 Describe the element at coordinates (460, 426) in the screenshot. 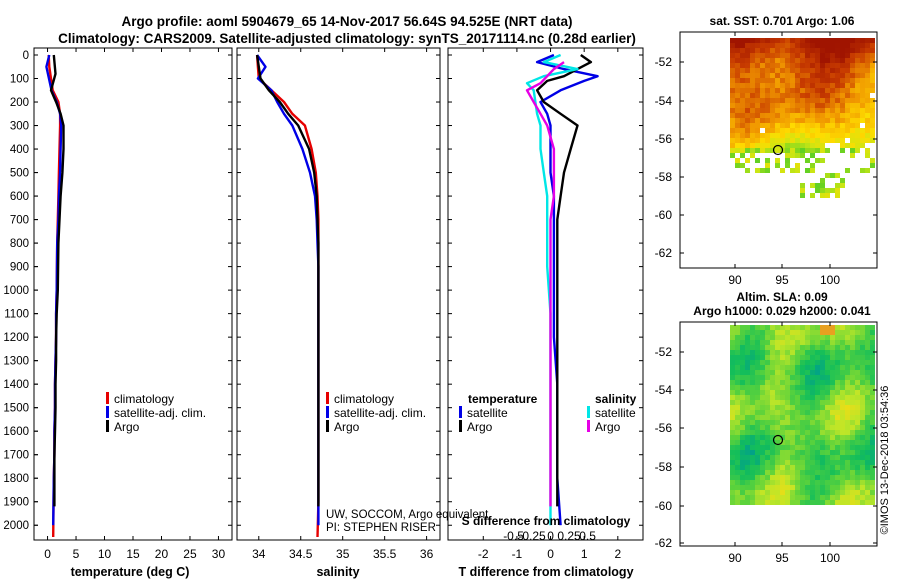

I see `legend-swatch-t-argo` at that location.